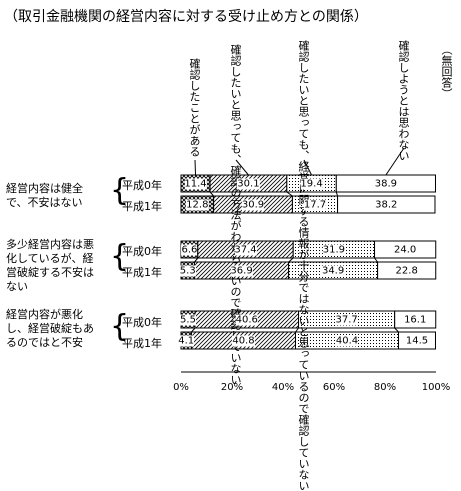  Describe the element at coordinates (347, 340) in the screenshot. I see `data-label-2-1-2: 40.4` at that location.